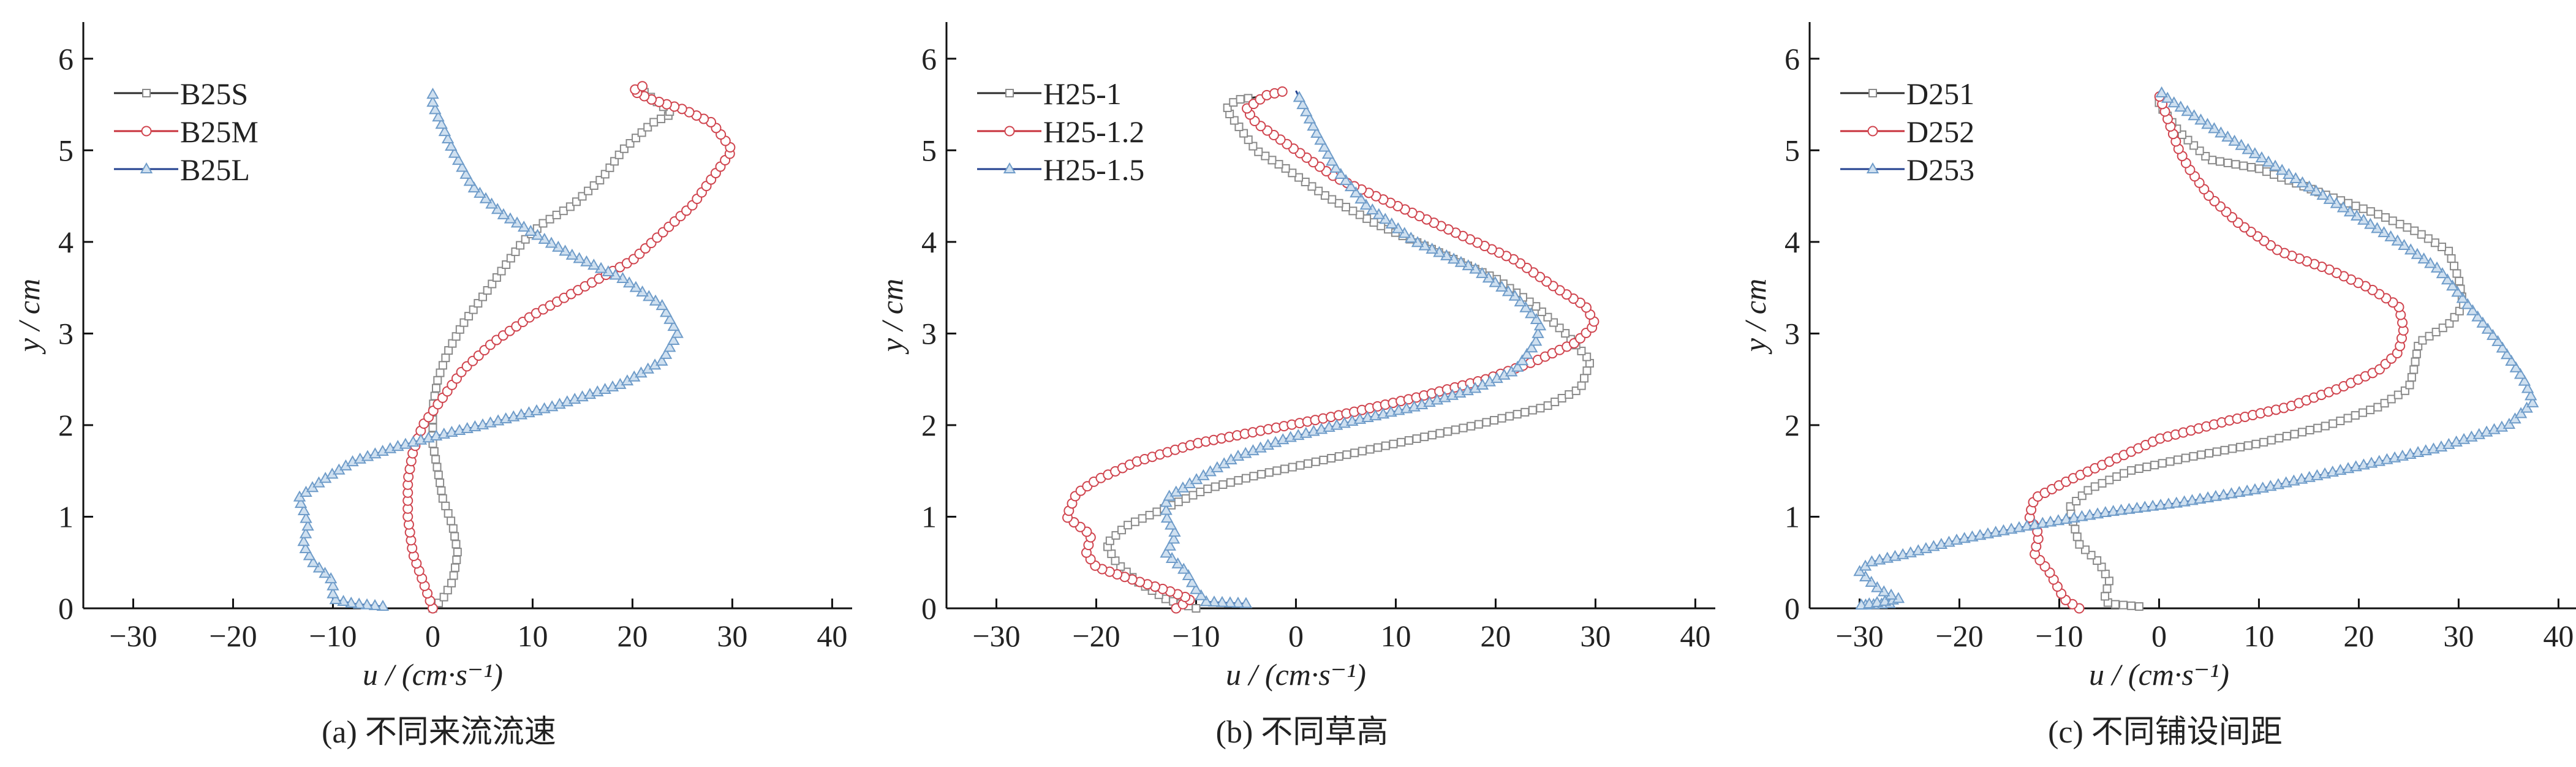 This screenshot has height=767, width=2576. I want to click on series-B25M, so click(569, 347).